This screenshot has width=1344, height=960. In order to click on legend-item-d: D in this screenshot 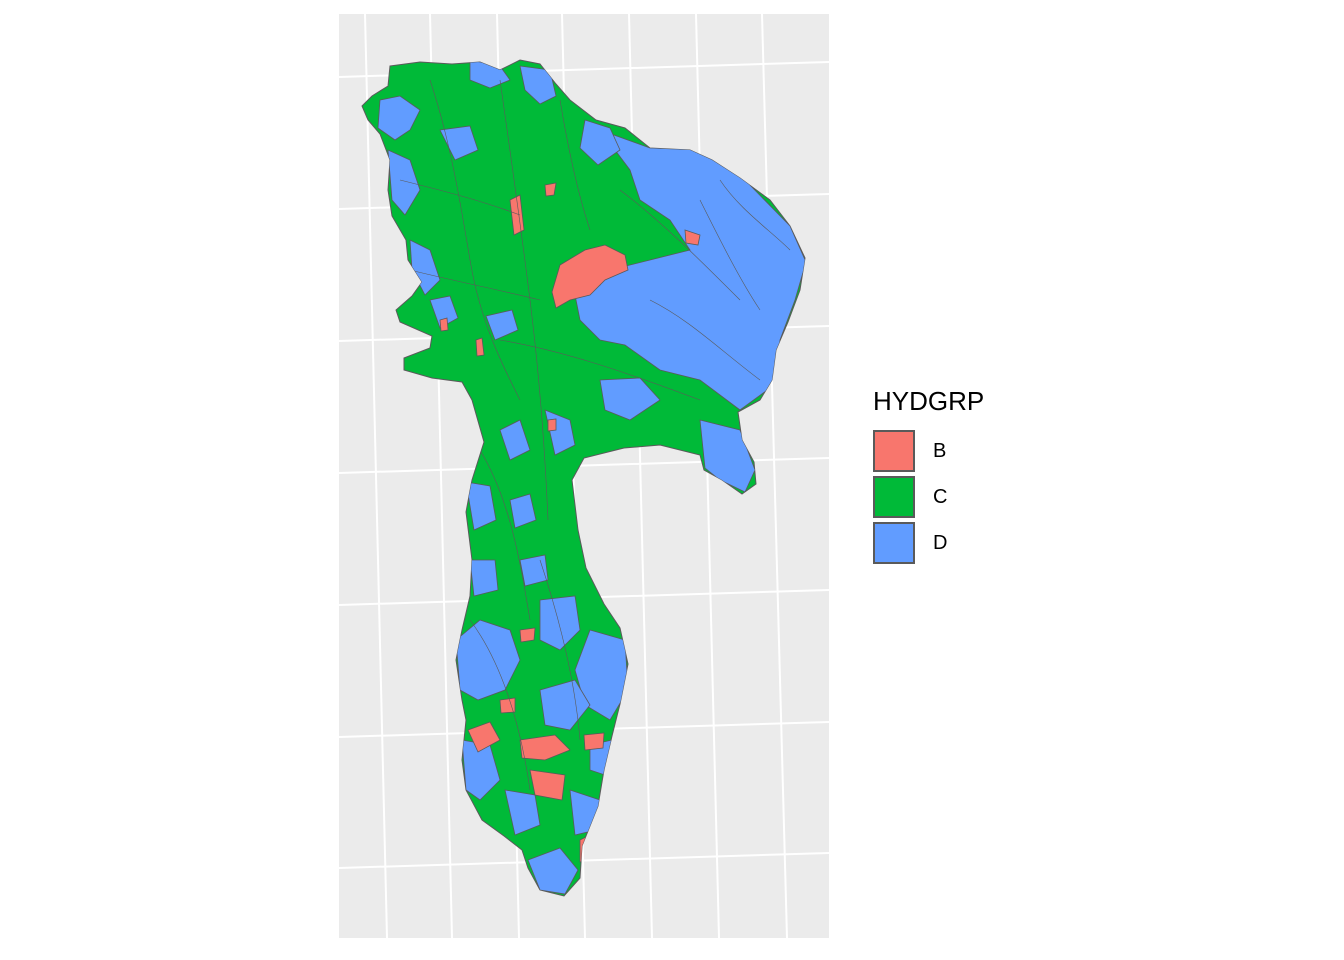, I will do `click(928, 543)`.